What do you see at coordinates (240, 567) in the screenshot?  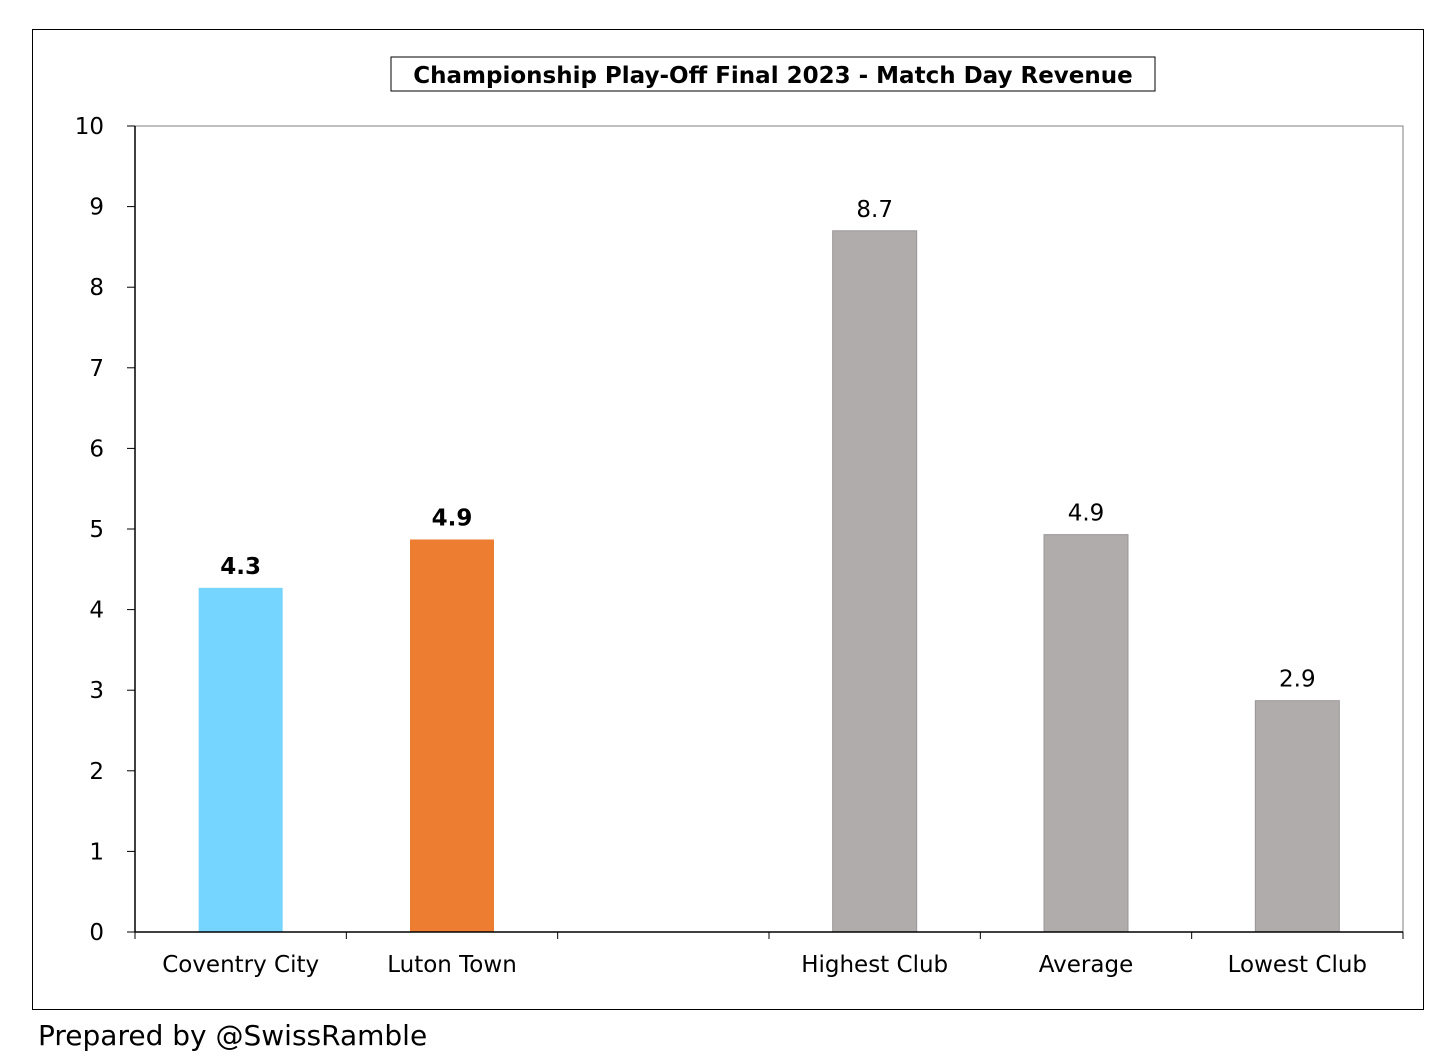 I see `data-label: 4.3` at bounding box center [240, 567].